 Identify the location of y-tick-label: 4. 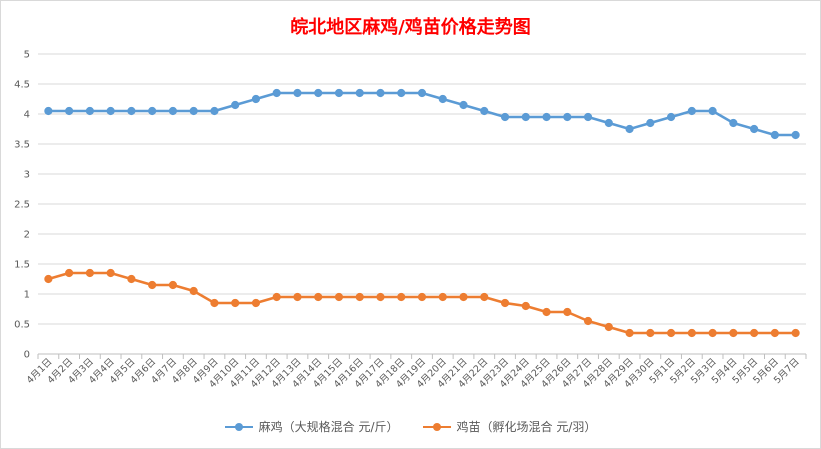
(27, 115).